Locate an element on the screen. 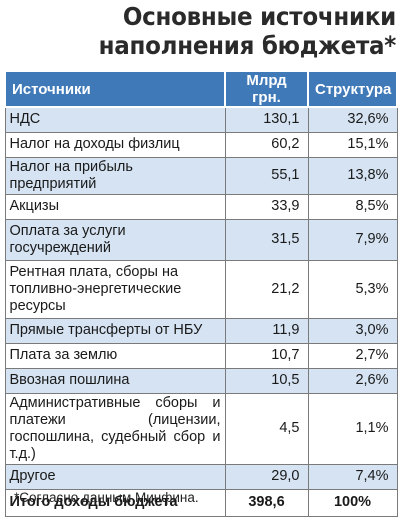 This screenshot has height=517, width=400. amount-cell: 10,7 is located at coordinates (266, 355).